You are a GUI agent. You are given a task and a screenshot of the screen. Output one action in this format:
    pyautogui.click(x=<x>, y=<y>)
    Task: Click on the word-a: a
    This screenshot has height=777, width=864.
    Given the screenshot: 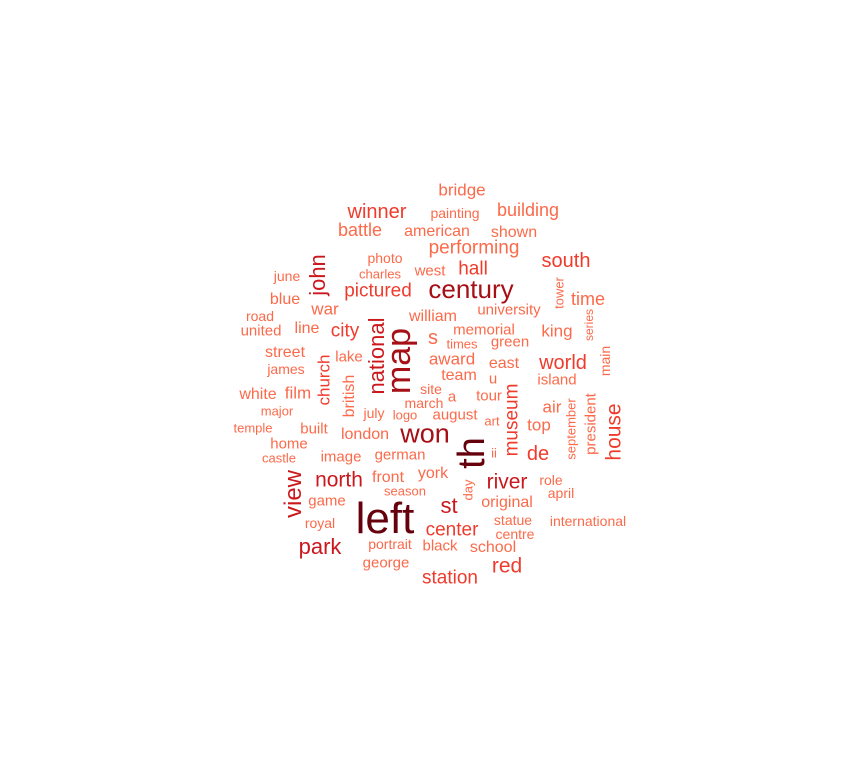 What is the action you would take?
    pyautogui.click(x=452, y=397)
    